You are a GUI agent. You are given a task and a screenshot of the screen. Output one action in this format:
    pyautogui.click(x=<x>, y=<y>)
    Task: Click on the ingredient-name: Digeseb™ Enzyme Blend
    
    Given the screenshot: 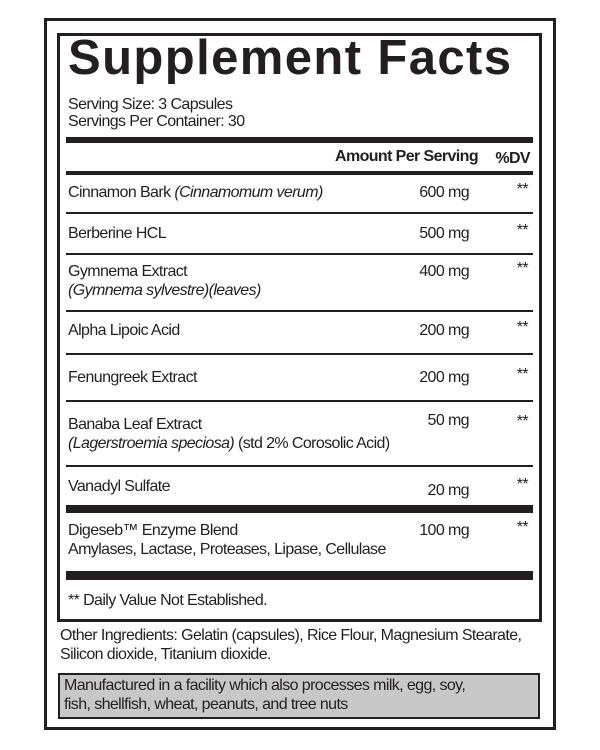 What is the action you would take?
    pyautogui.click(x=153, y=530)
    